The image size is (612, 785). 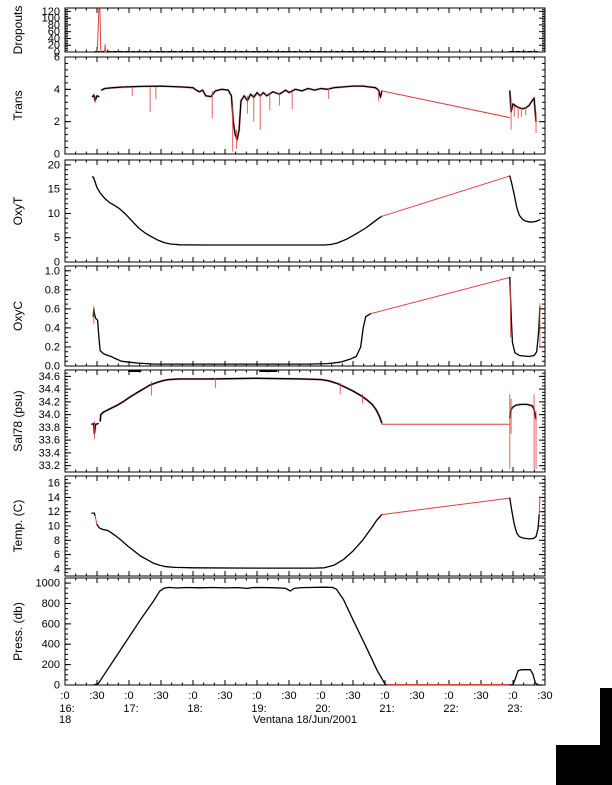 I want to click on svg-text: 2, so click(x=57, y=122).